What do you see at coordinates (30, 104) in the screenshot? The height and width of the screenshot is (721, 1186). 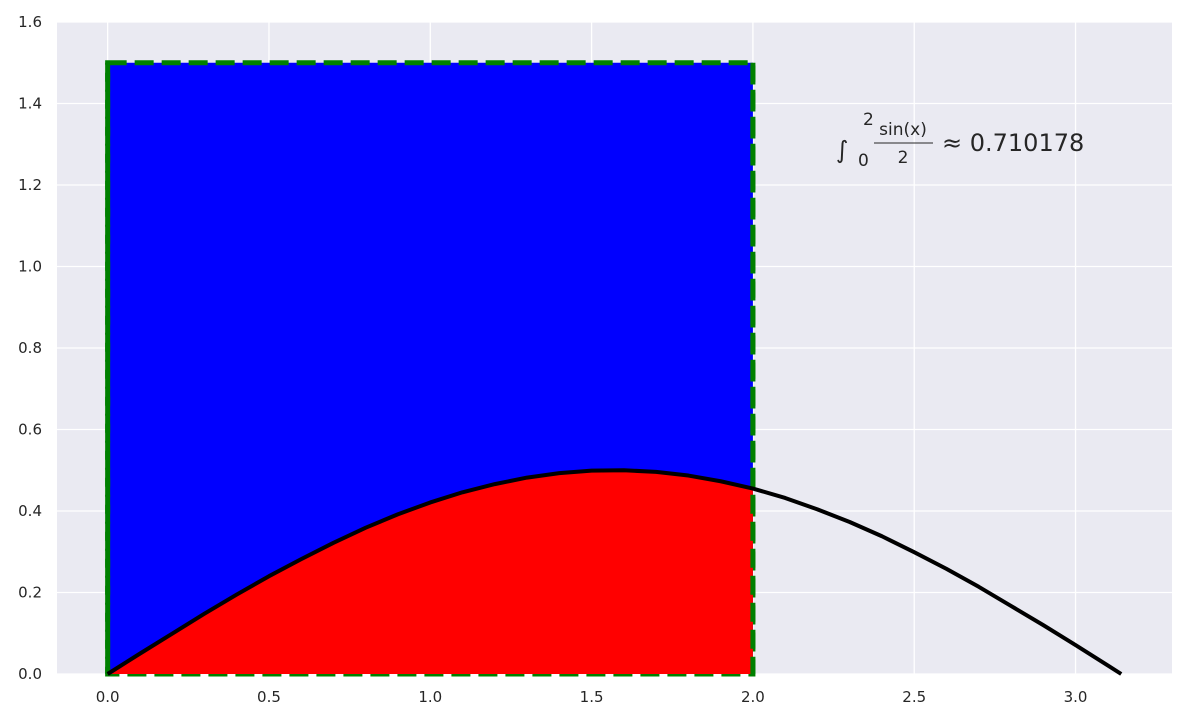 I see `y-tick-label: 1.4` at bounding box center [30, 104].